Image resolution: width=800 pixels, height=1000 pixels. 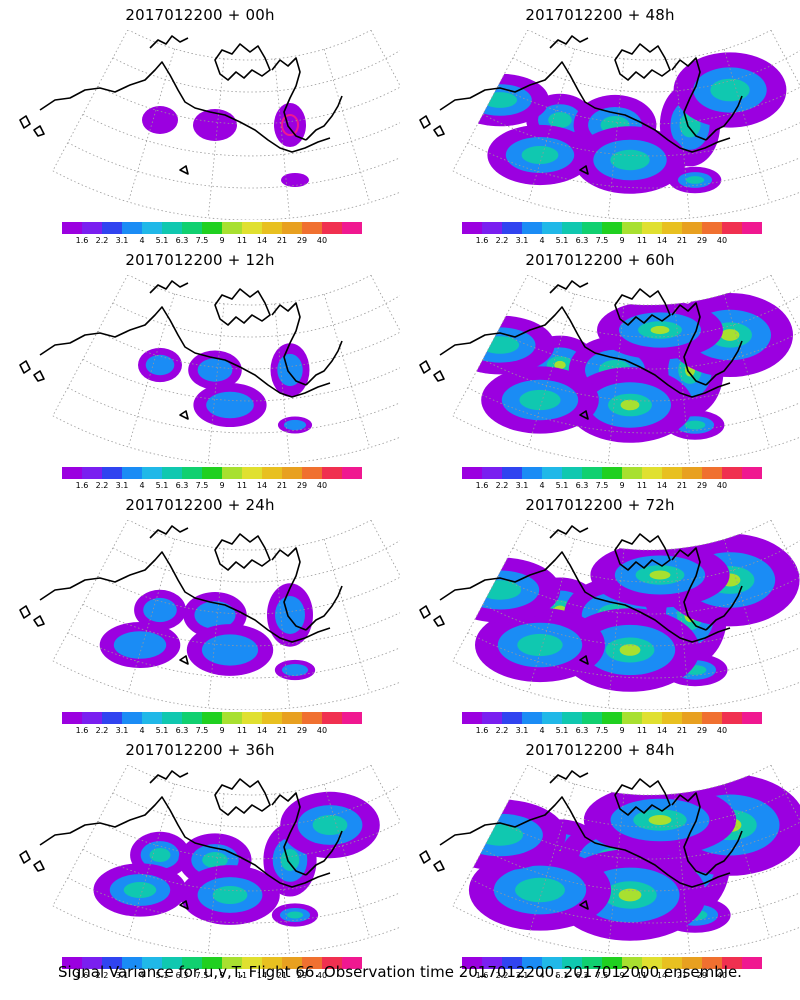 What do you see at coordinates (182, 975) in the screenshot?
I see `colorbar-tick-label: 6.3` at bounding box center [182, 975].